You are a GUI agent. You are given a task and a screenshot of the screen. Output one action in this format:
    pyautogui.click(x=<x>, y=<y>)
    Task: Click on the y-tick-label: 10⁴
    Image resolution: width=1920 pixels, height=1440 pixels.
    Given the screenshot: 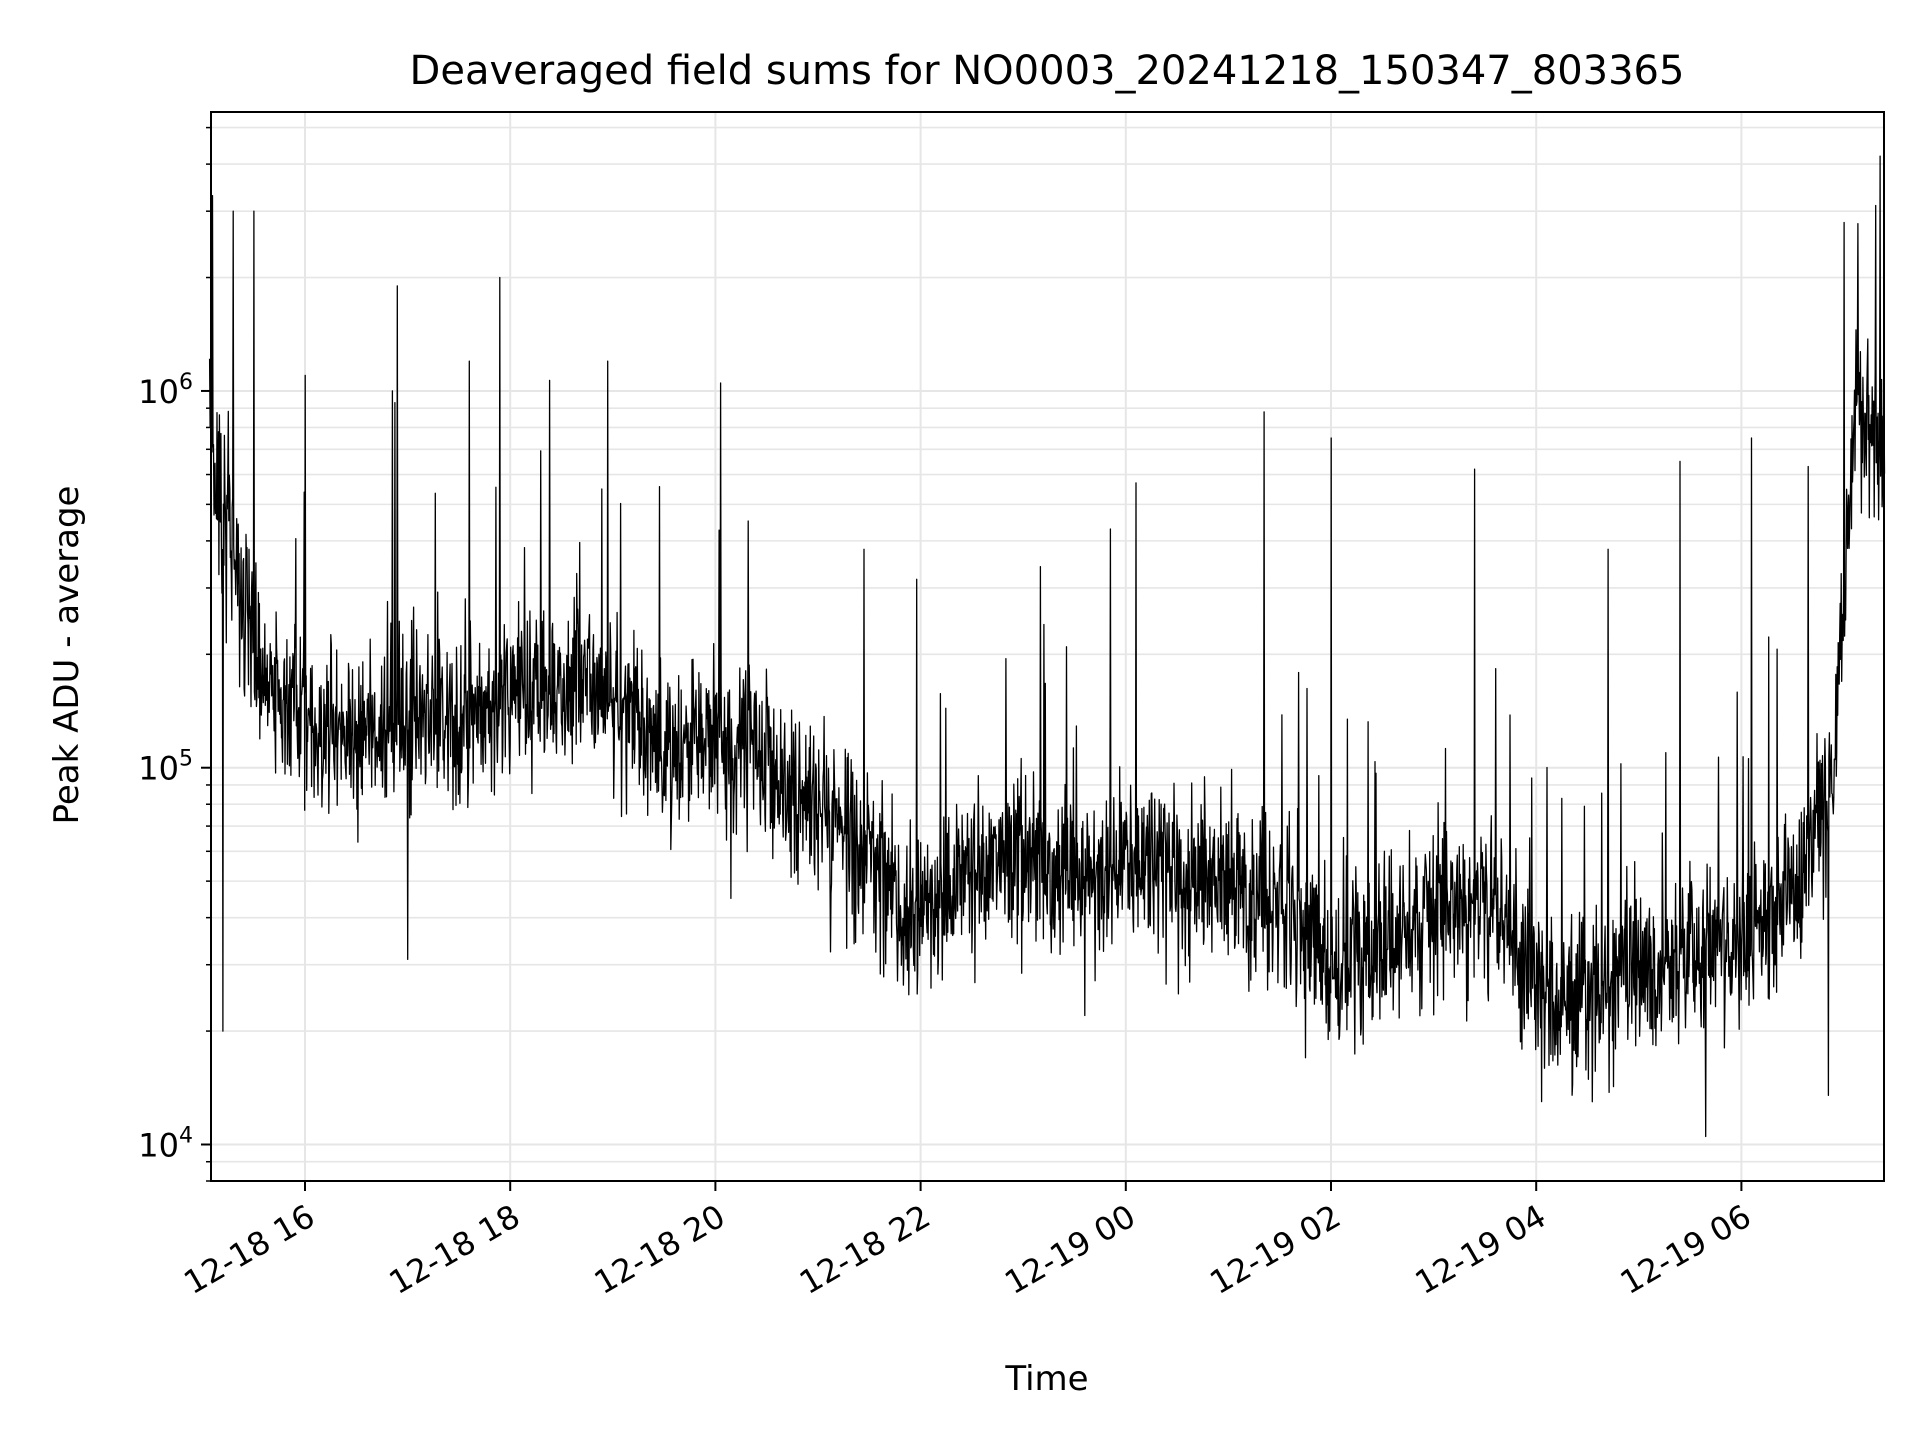 What is the action you would take?
    pyautogui.click(x=165, y=1143)
    